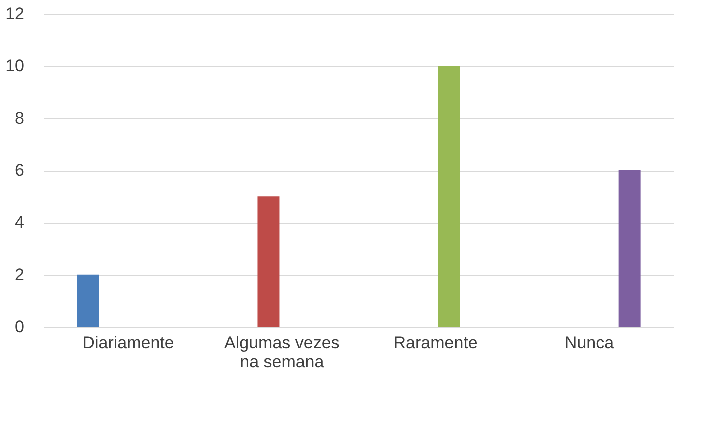 Image resolution: width=721 pixels, height=436 pixels. What do you see at coordinates (589, 343) in the screenshot?
I see `x-tick-label: Nunca` at bounding box center [589, 343].